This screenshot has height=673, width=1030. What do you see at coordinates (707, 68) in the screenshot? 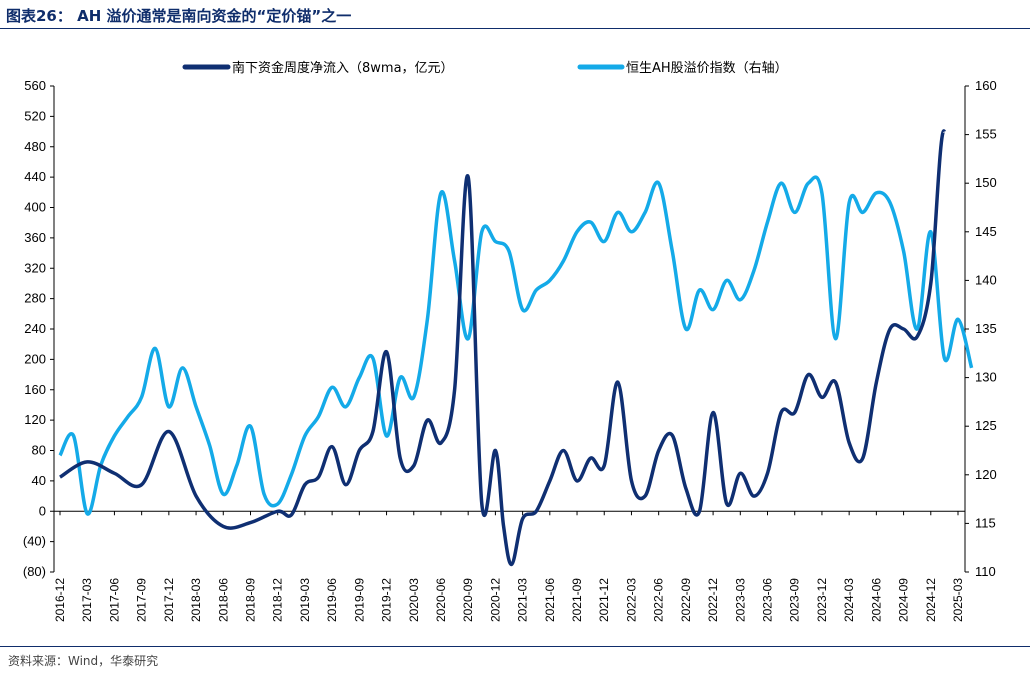
I see `legend-label-series2: 恒生AH股溢价指数（右轴）` at bounding box center [707, 68].